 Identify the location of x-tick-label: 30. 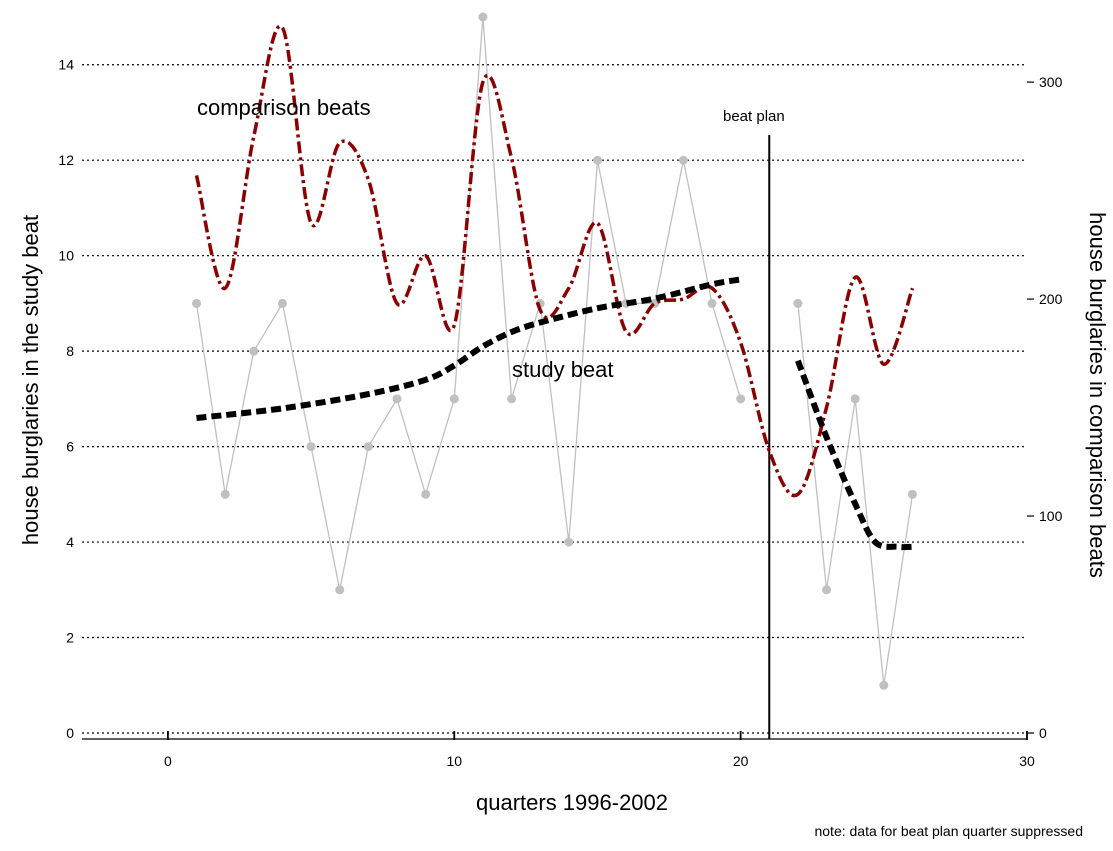
(1027, 761).